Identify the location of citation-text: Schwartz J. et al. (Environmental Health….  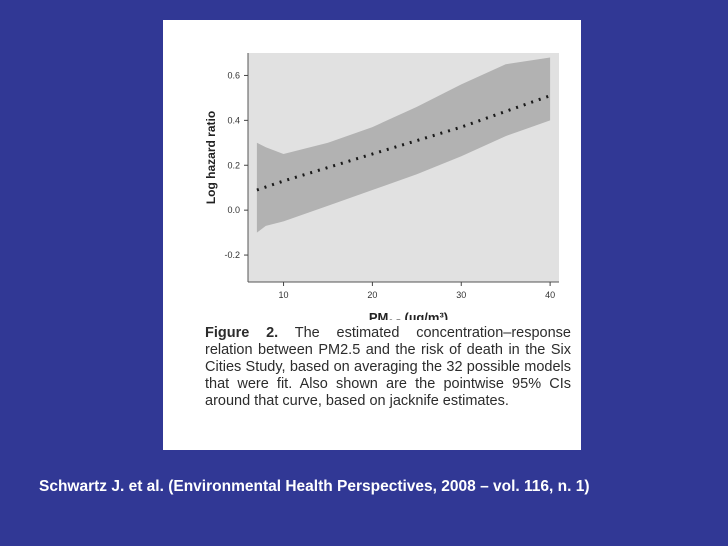
(314, 486).